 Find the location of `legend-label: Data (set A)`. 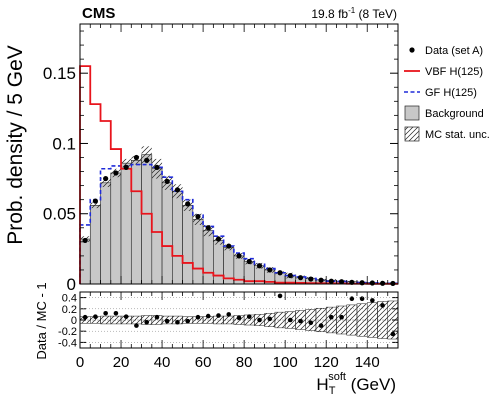

legend-label: Data (set A) is located at coordinates (454, 51).